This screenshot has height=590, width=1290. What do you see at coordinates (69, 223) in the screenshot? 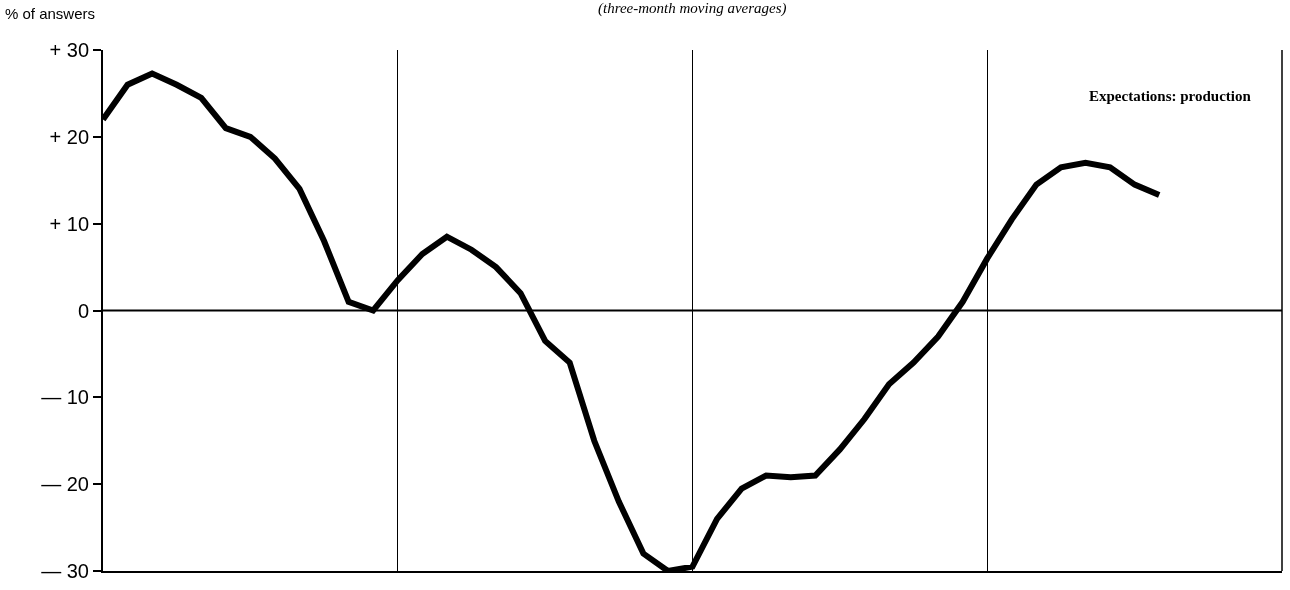
I see `y-tick-label: + 10` at bounding box center [69, 223].